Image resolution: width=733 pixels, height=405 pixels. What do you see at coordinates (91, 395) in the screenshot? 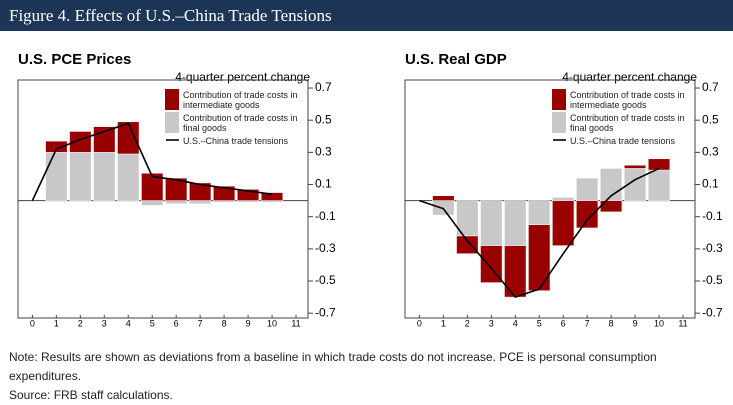
I see `source: Source: FRB staff calculations.` at bounding box center [91, 395].